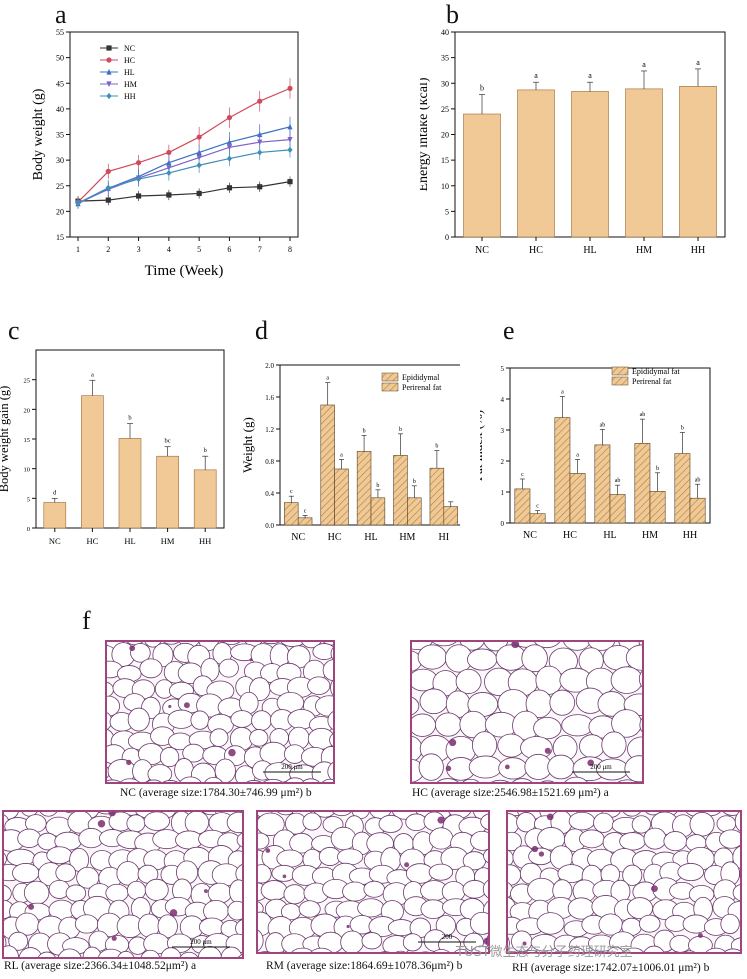  I want to click on bar-hc, so click(92, 462).